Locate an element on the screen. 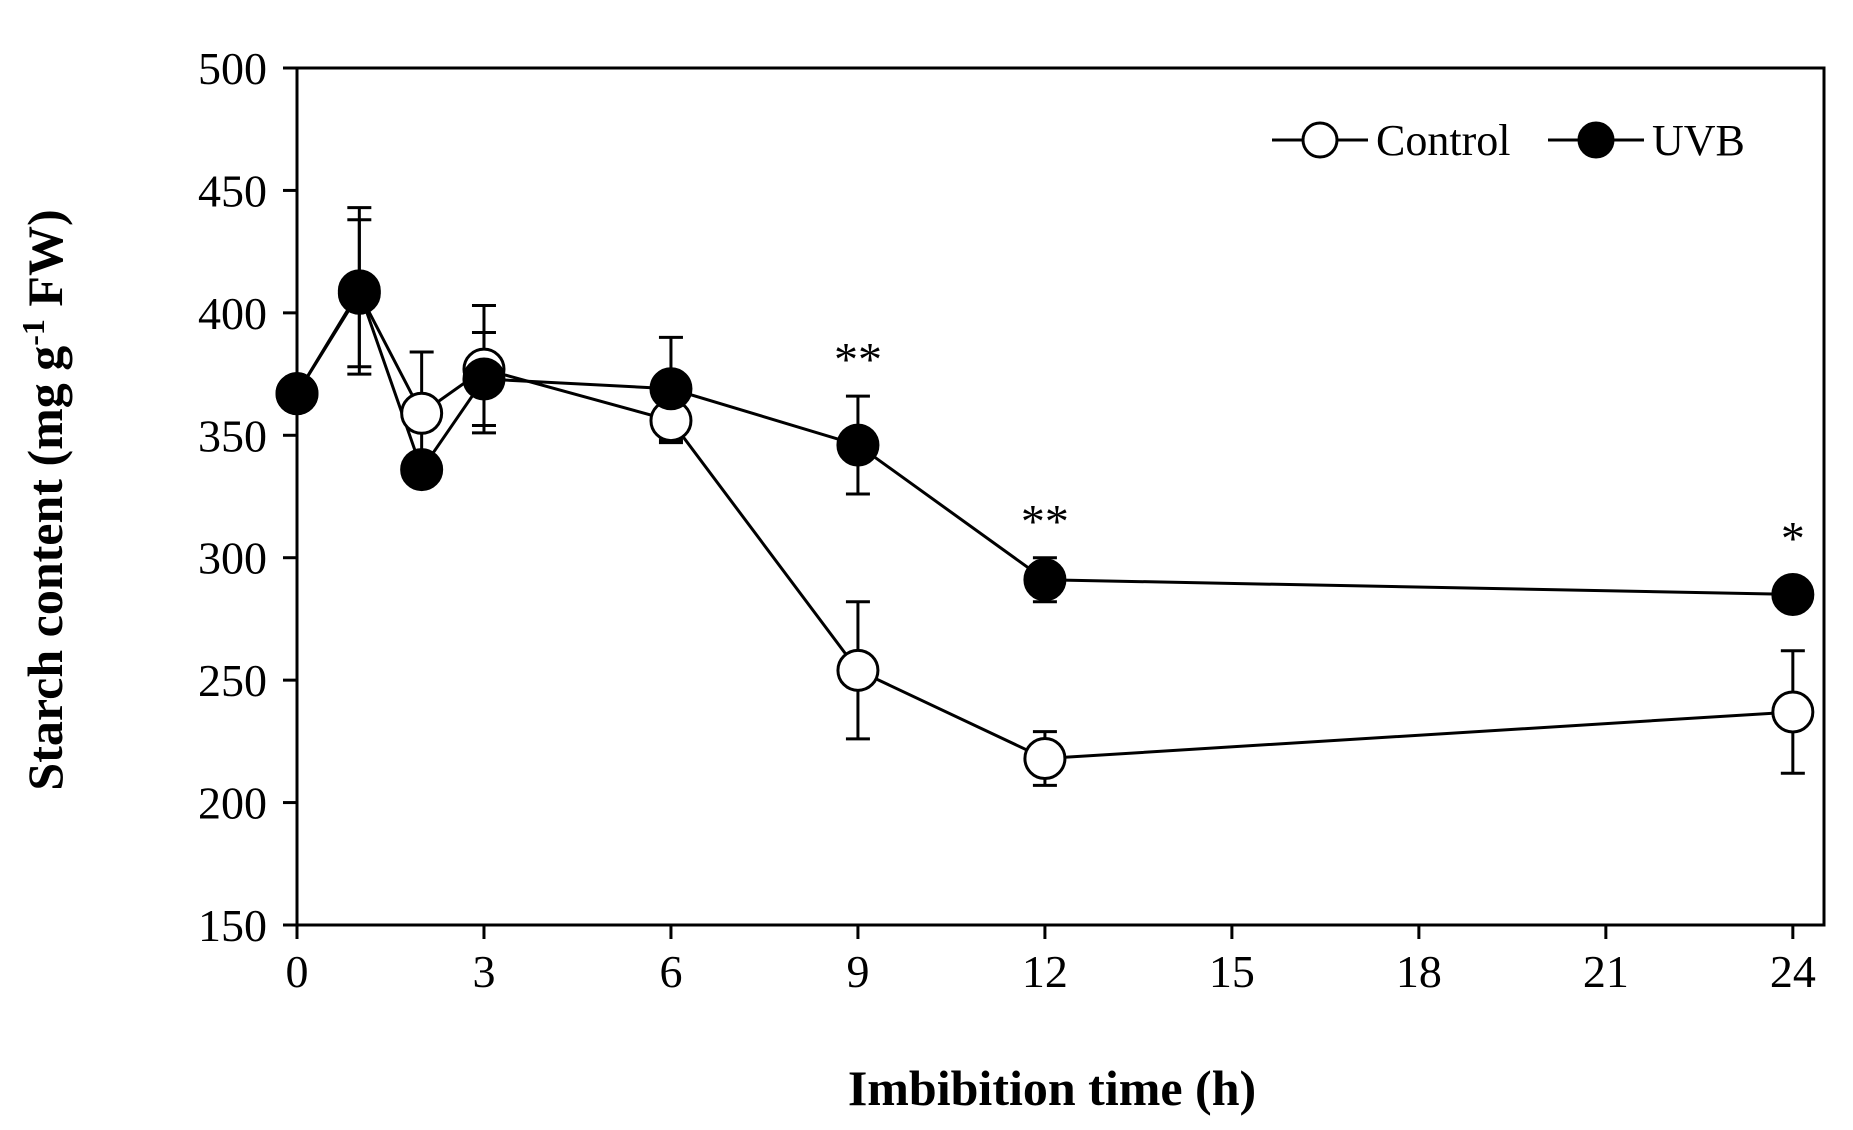  y-tick-label: 500 is located at coordinates (232, 68).